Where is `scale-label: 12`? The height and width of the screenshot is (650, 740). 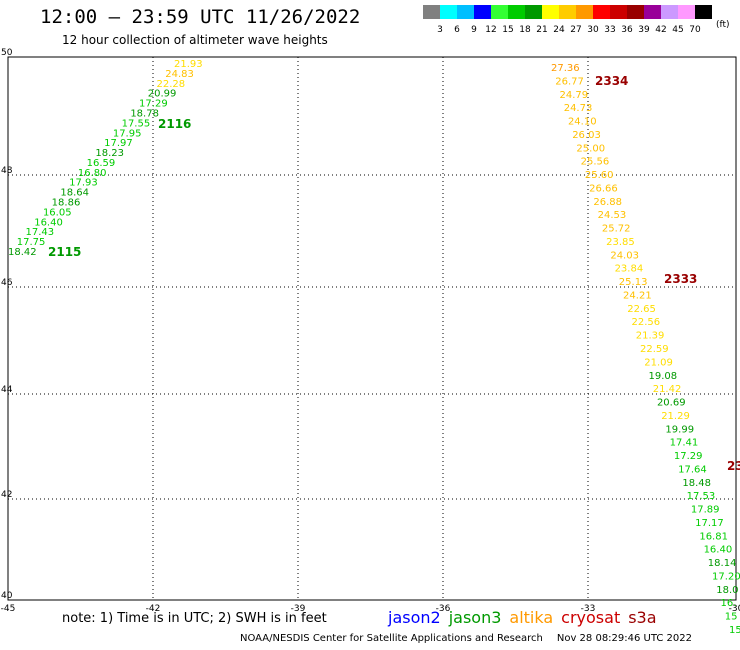
scale-label: 12 is located at coordinates (491, 30).